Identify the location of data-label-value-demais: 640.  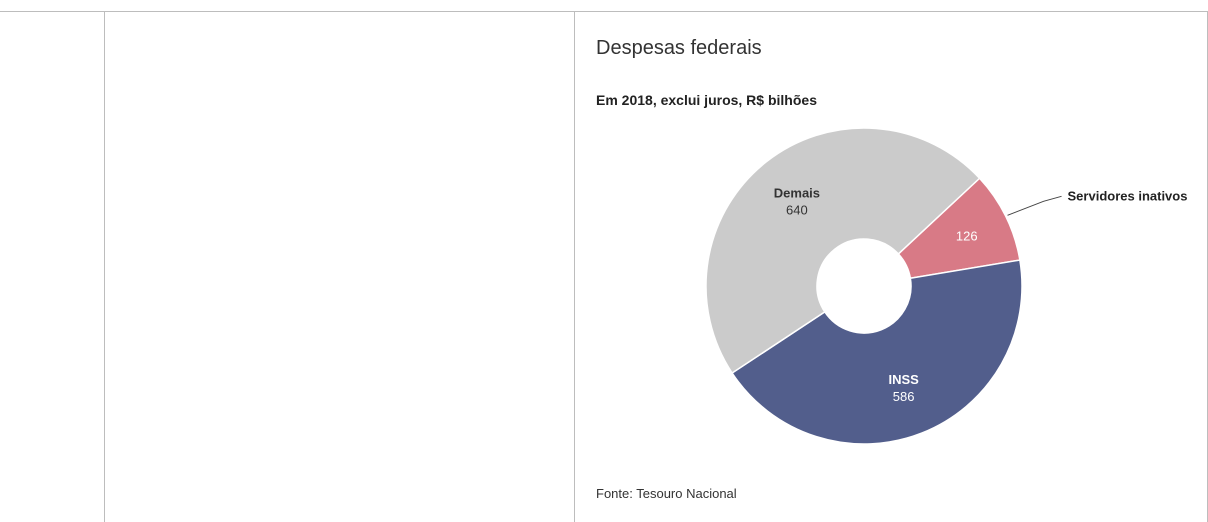
(797, 210).